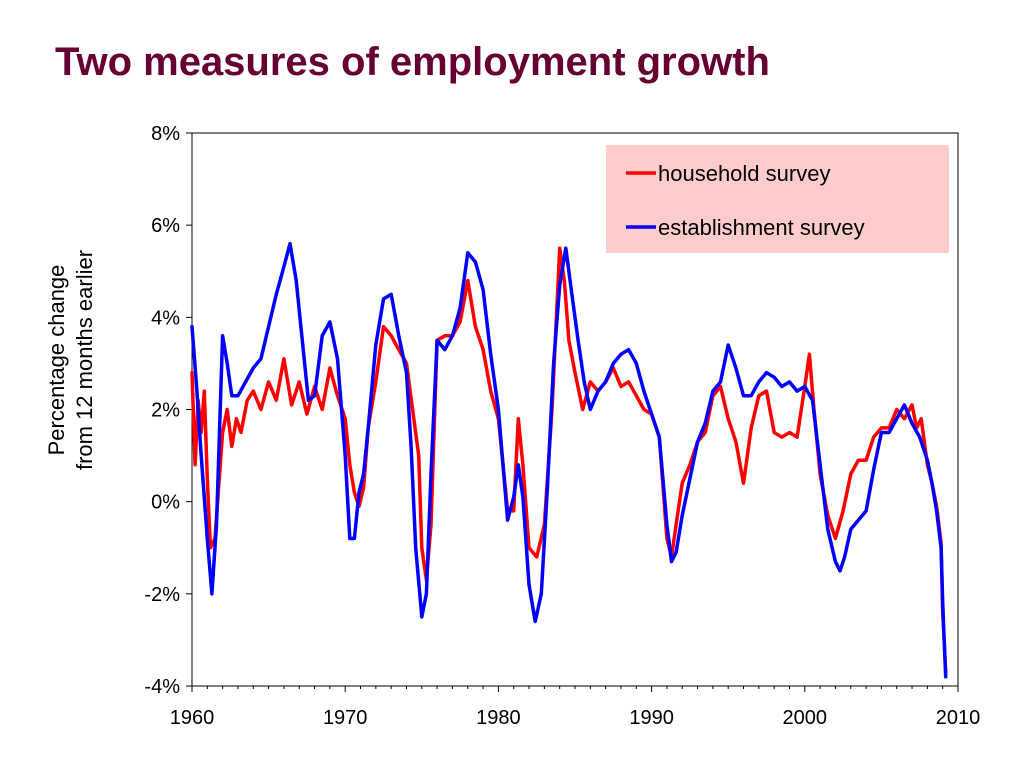 The height and width of the screenshot is (768, 1024). I want to click on y-tick-label: 4%, so click(165, 318).